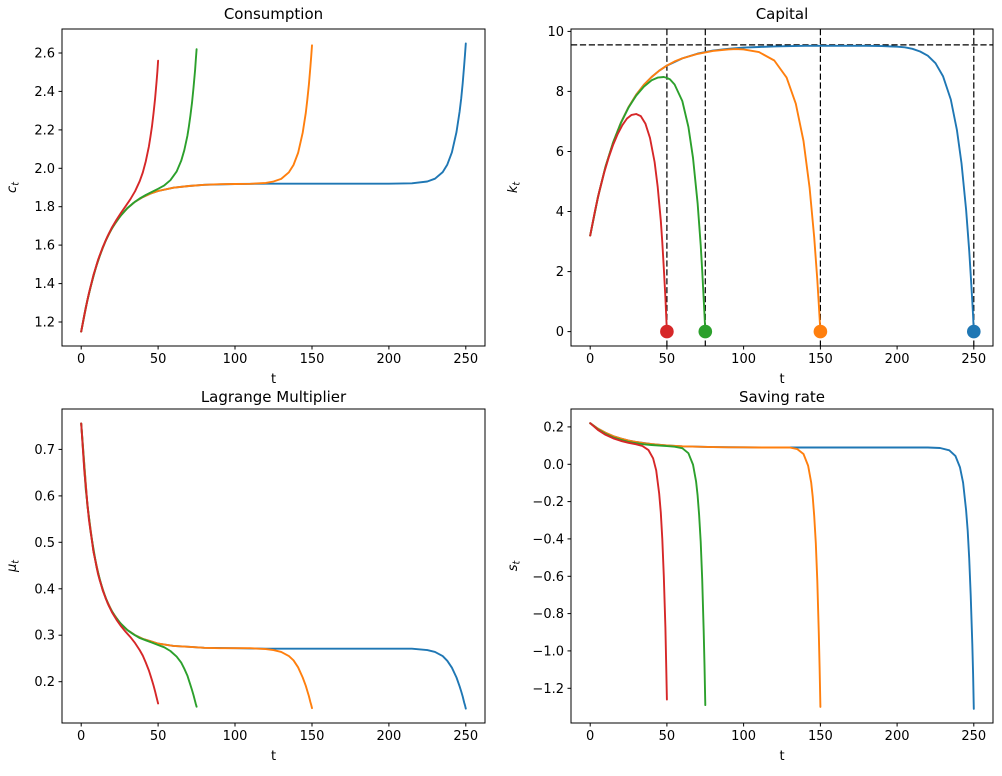 The width and height of the screenshot is (1002, 776). What do you see at coordinates (548, 614) in the screenshot?
I see `y-tick-label: −0.8` at bounding box center [548, 614].